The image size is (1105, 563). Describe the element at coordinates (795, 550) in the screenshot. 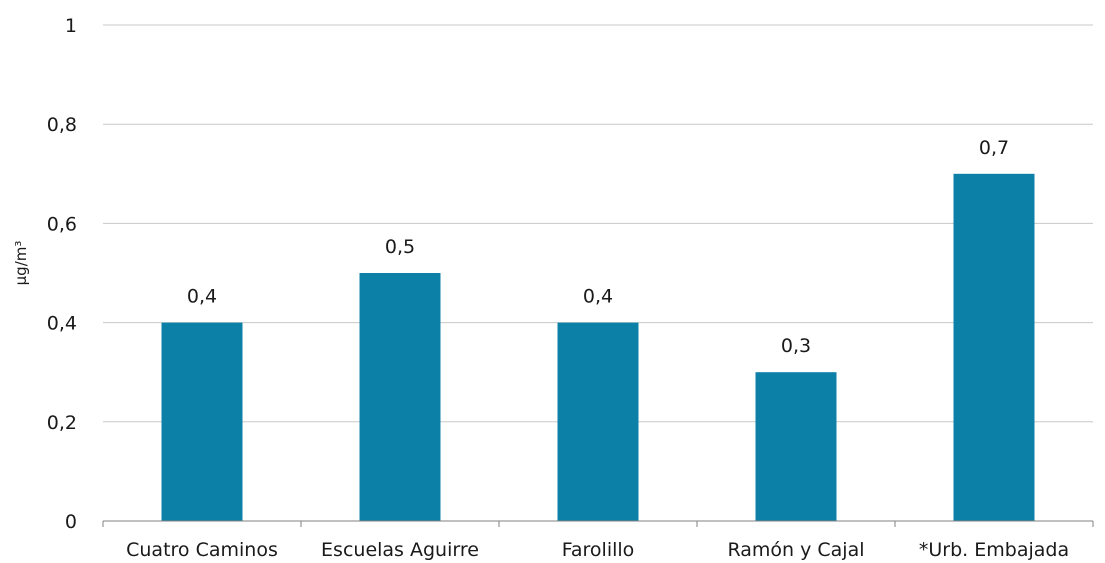

I see `x-tick-label: Ramón y Cajal` at that location.